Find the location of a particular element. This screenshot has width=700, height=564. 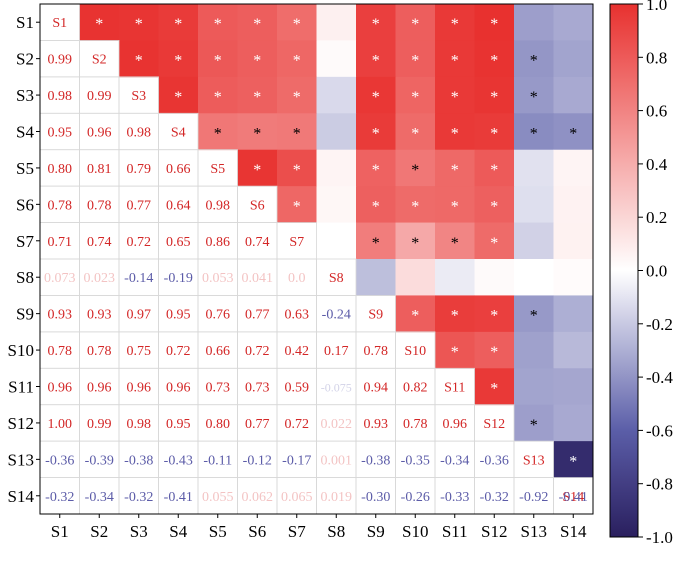

x-tick-label: S10 is located at coordinates (415, 531).